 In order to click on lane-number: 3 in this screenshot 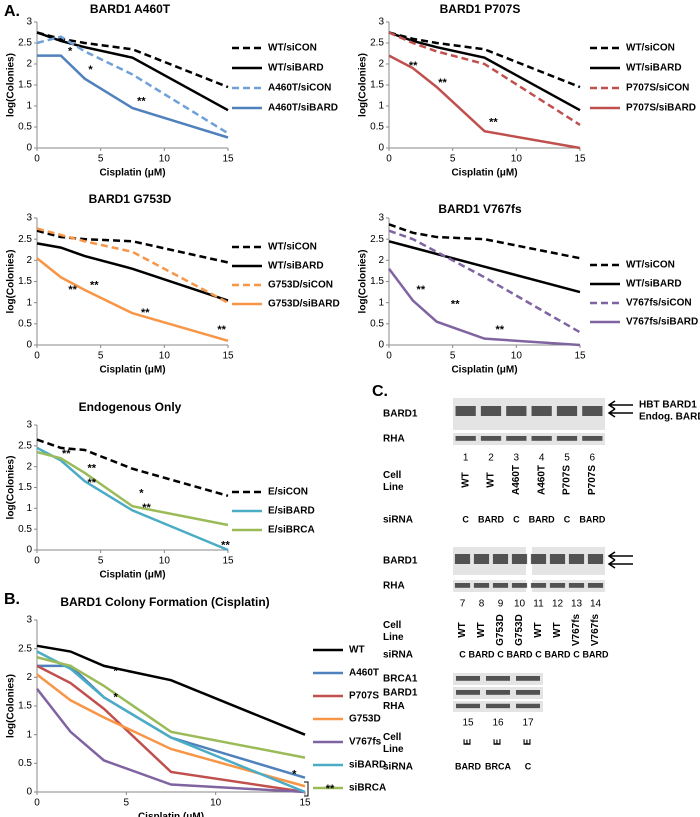, I will do `click(517, 458)`.